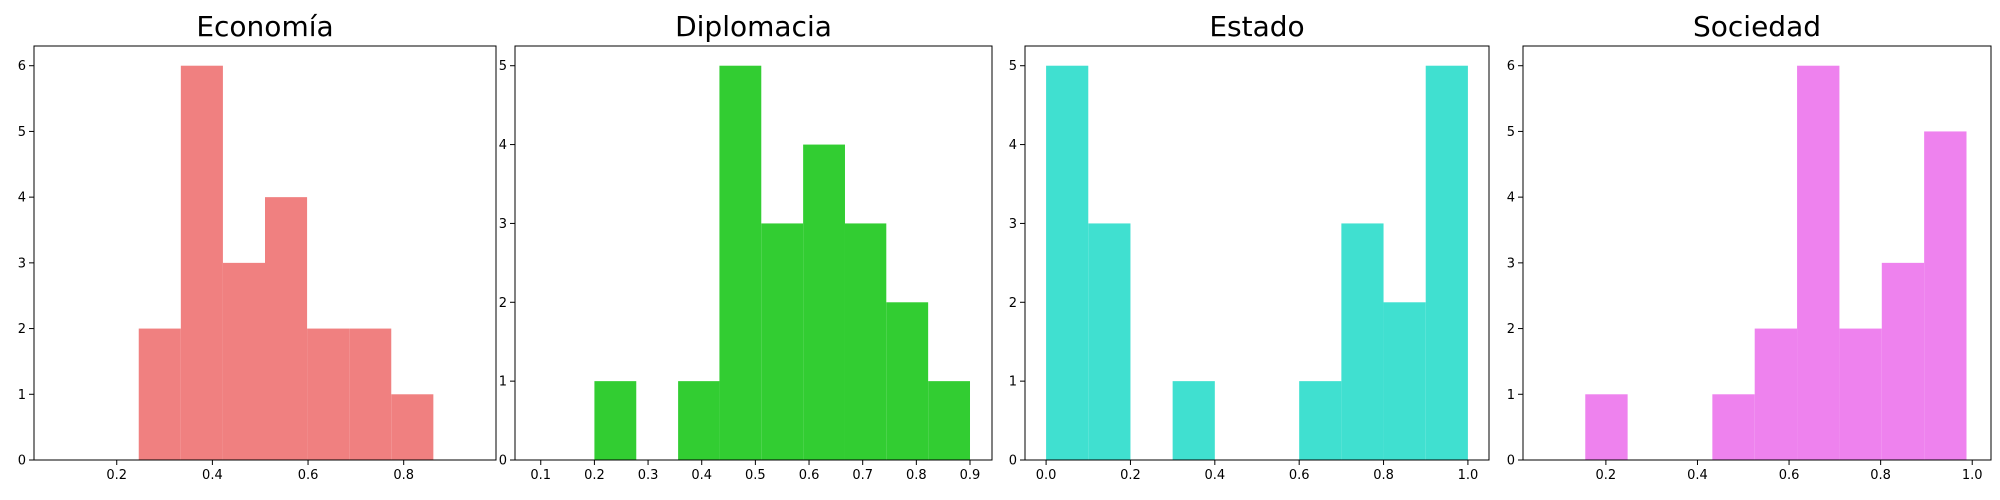 The height and width of the screenshot is (500, 2000). What do you see at coordinates (753, 26) in the screenshot?
I see `chart-title: Diplomacia` at bounding box center [753, 26].